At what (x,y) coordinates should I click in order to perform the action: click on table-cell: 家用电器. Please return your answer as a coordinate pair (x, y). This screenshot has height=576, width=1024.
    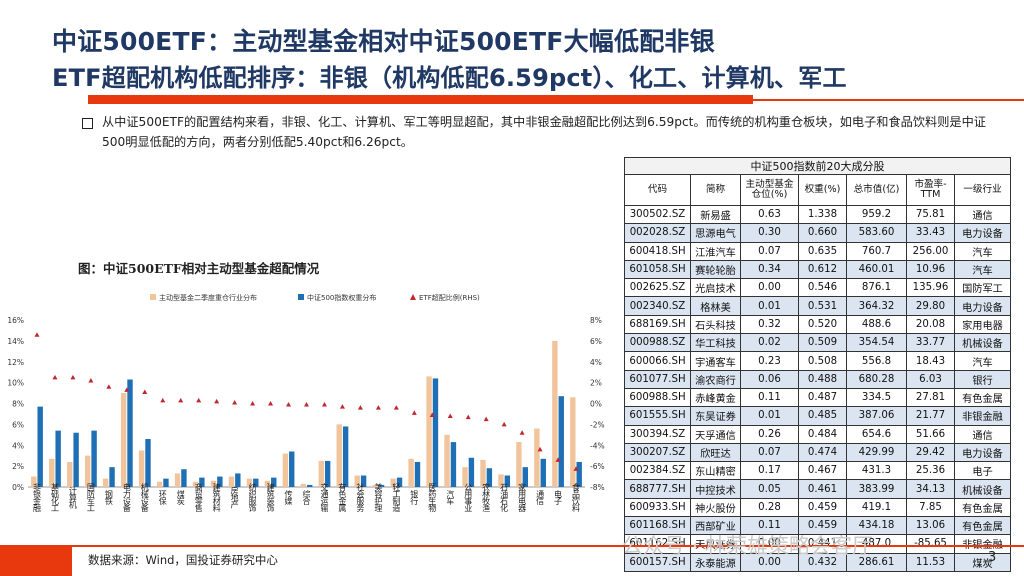
    Looking at the image, I should click on (982, 324).